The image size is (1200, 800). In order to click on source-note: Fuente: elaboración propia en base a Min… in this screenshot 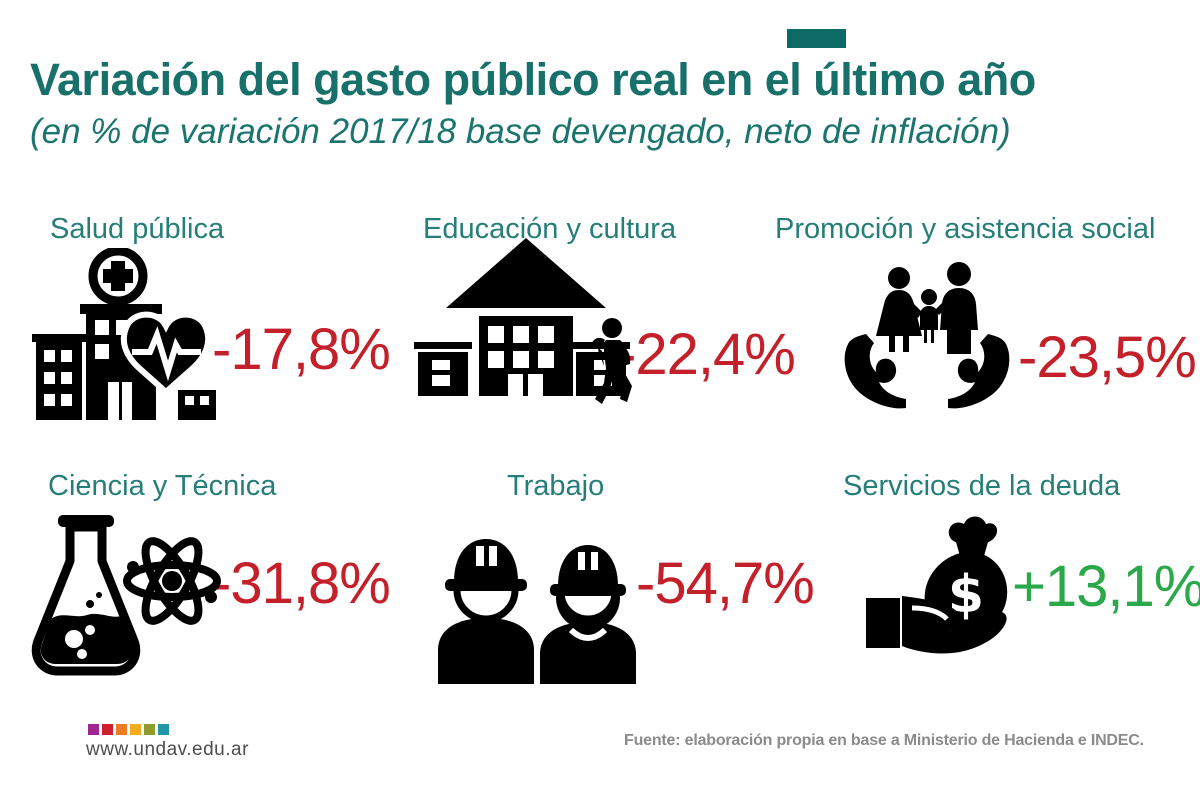, I will do `click(884, 740)`.